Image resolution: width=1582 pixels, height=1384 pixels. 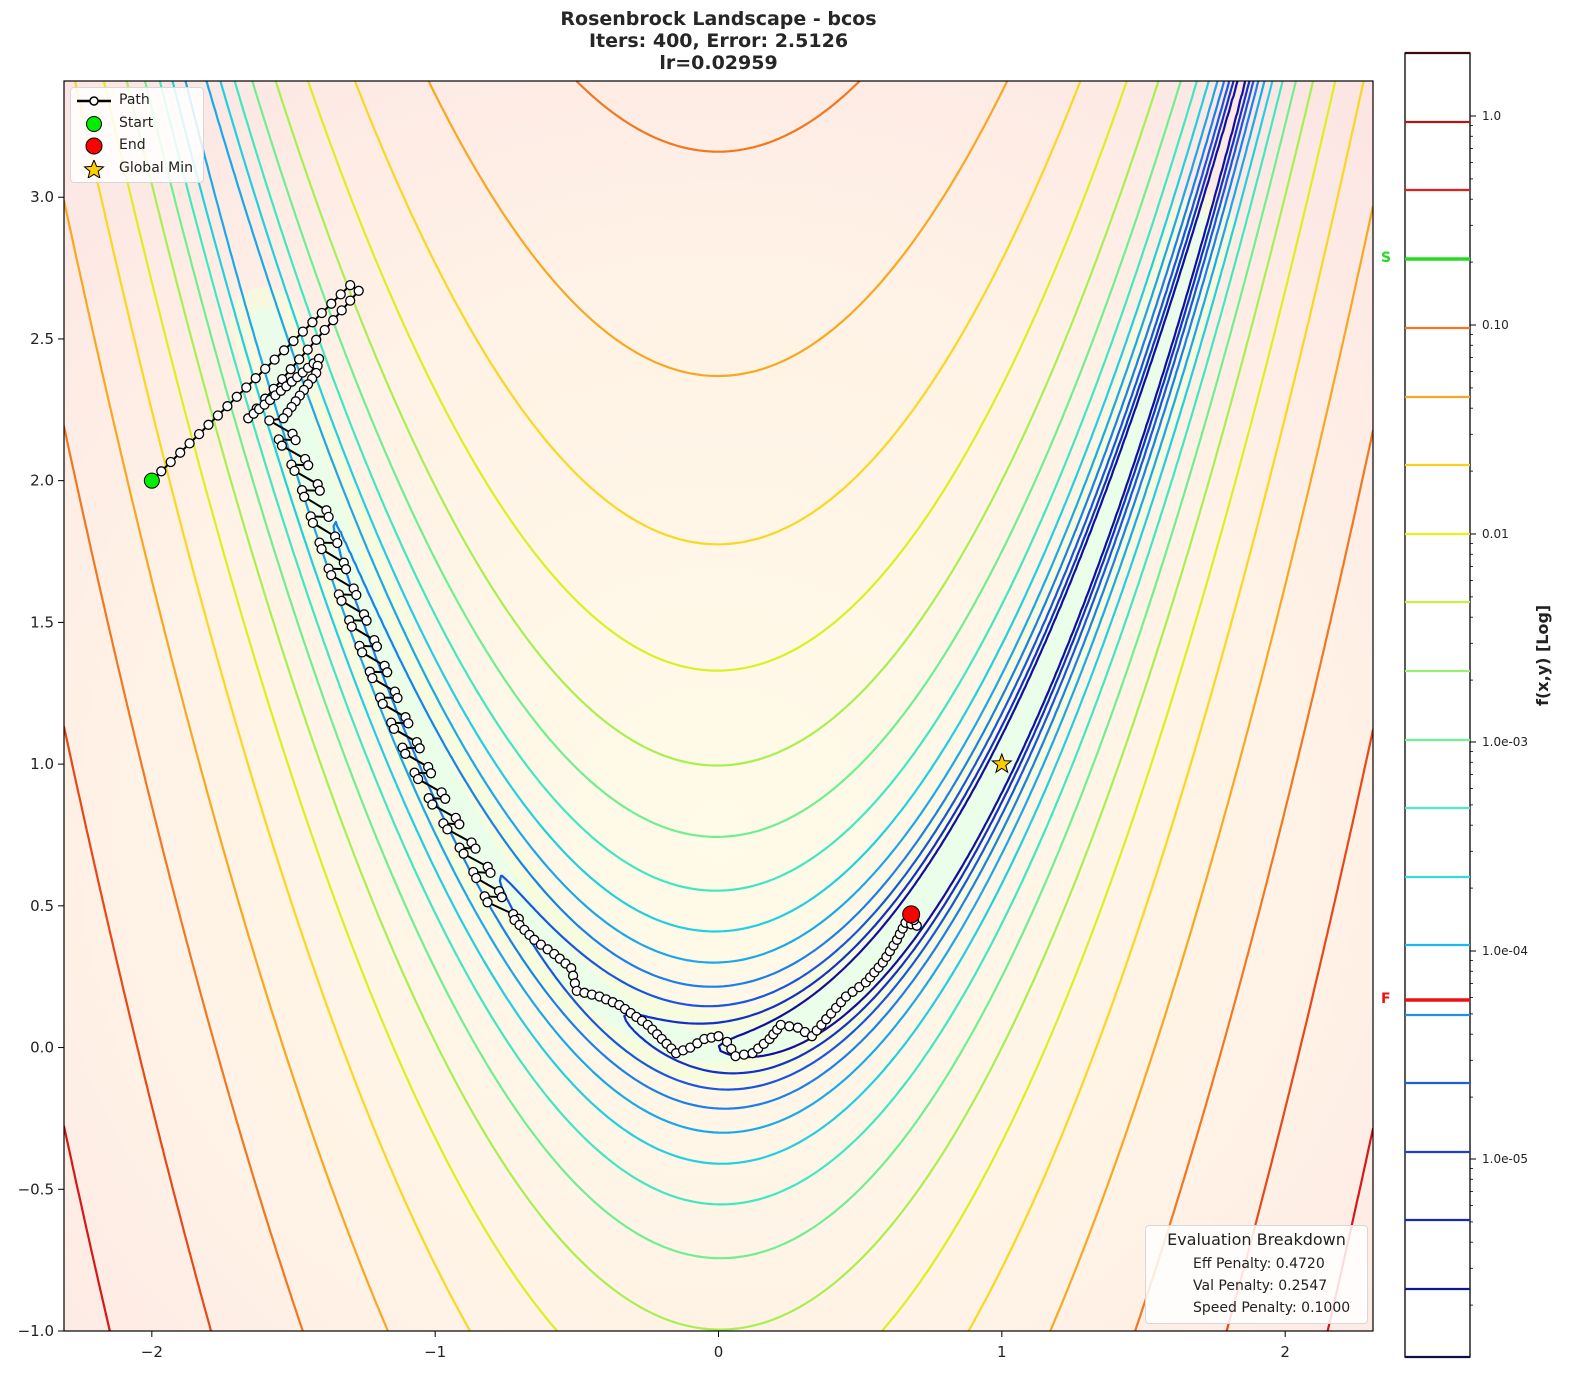 I want to click on speed-penalty: Speed Penalty: 0.1000, so click(x=1272, y=1308).